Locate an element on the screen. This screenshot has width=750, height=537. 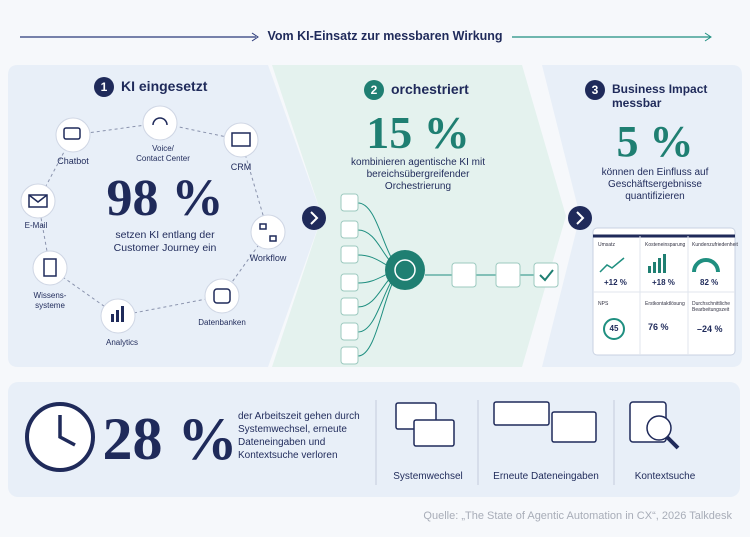
label-line: Analytics is located at coordinates (122, 342).